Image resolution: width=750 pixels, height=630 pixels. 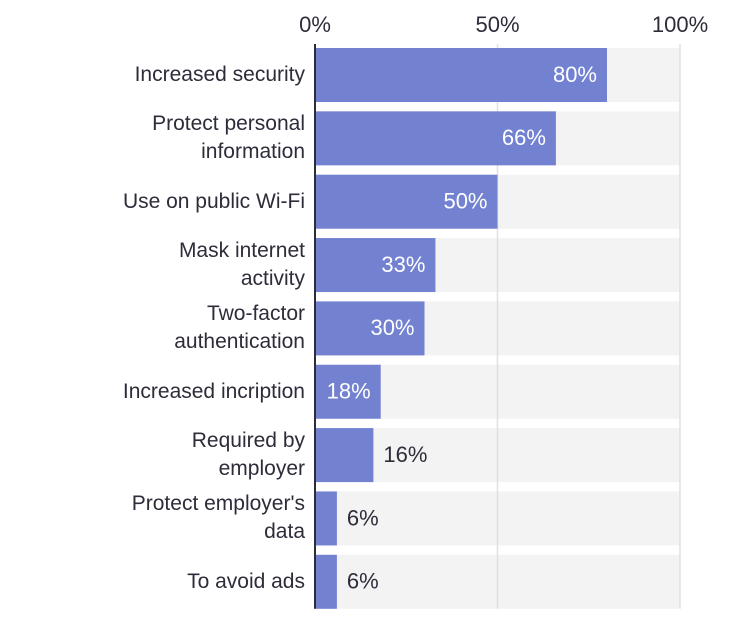 What do you see at coordinates (680, 24) in the screenshot?
I see `x-tick-label: 100%` at bounding box center [680, 24].